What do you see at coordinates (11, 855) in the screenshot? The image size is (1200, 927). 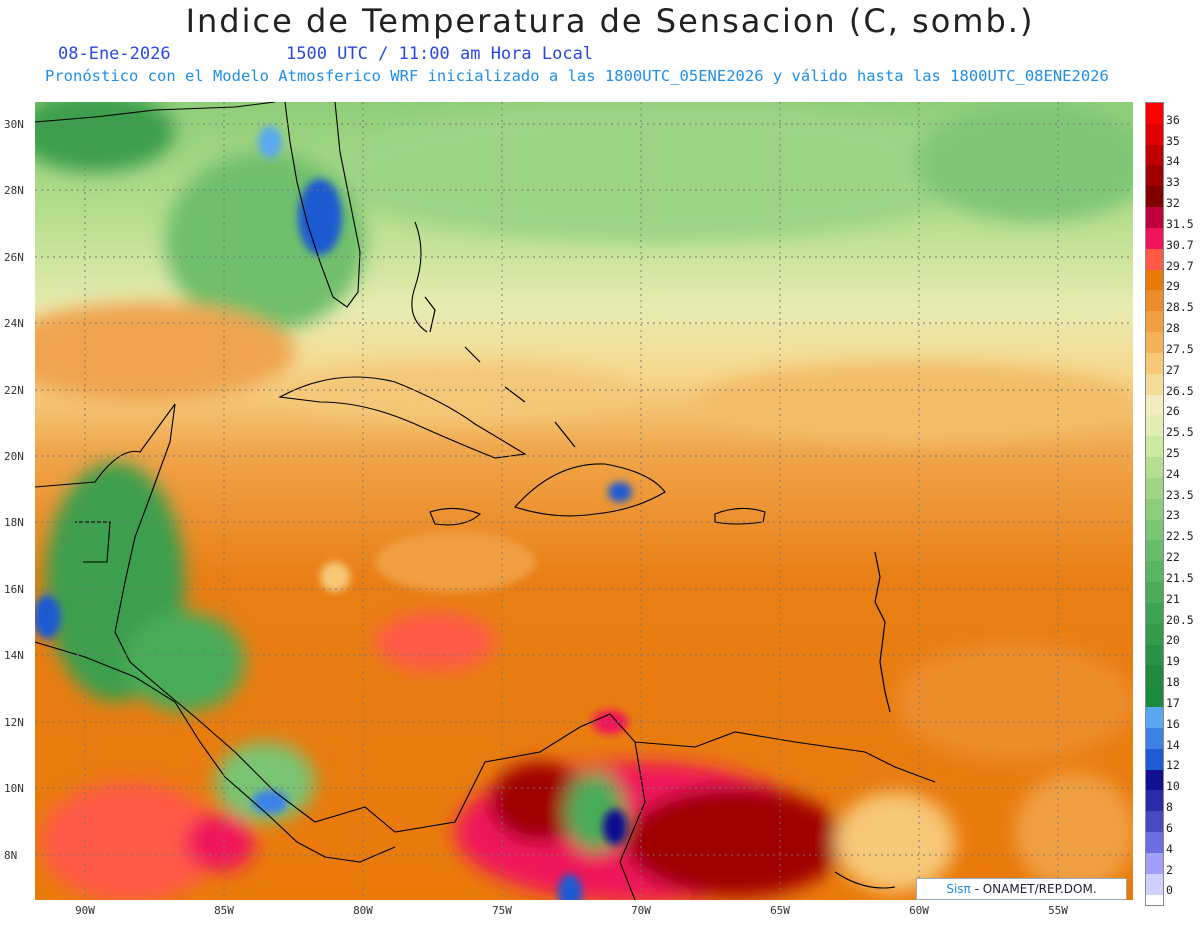 I see `lat-label: 8N` at bounding box center [11, 855].